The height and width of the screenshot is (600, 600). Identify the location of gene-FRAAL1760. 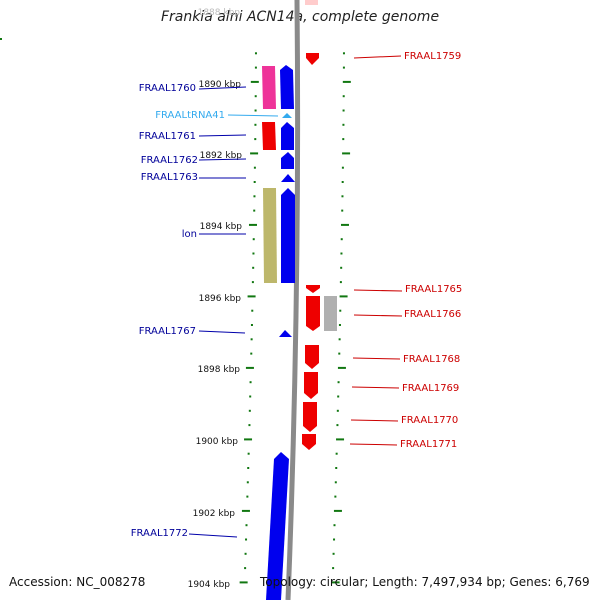
(287, 87).